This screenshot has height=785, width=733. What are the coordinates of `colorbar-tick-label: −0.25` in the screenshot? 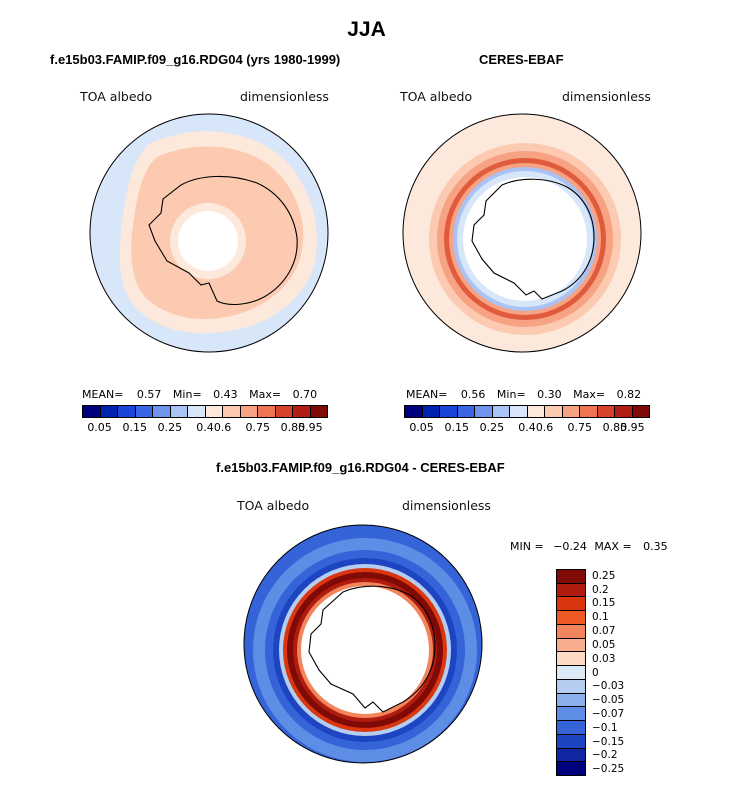 It's located at (608, 769).